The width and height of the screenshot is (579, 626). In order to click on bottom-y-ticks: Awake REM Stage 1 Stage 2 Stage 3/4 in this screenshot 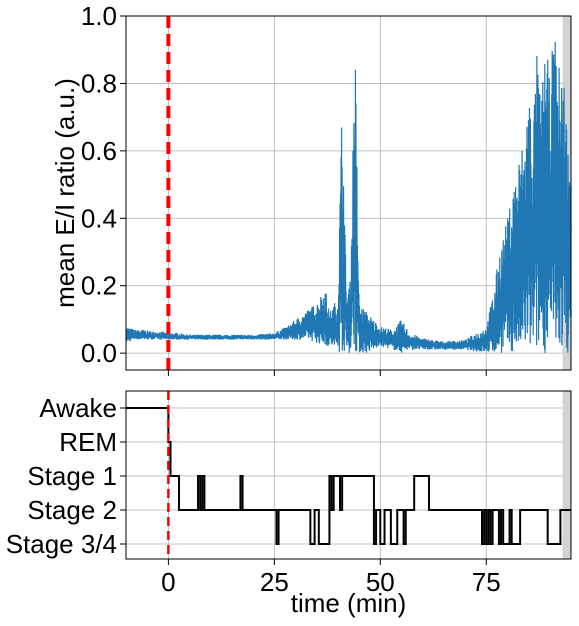, I will do `click(66, 476)`.